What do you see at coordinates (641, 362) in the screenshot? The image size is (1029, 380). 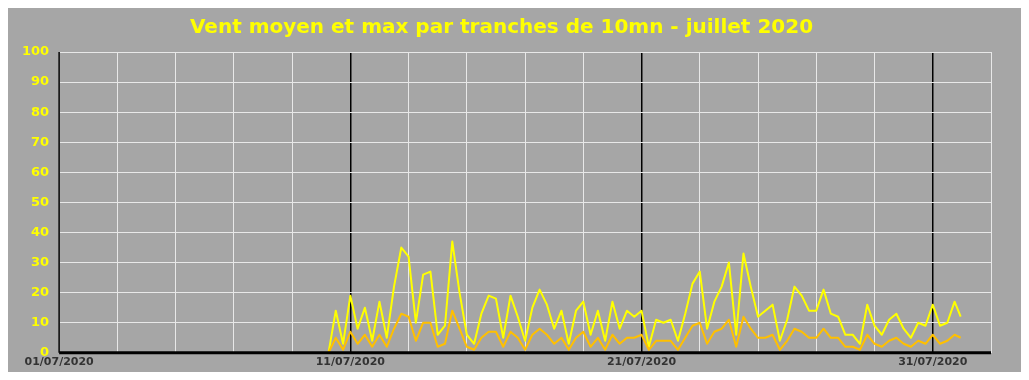 I see `x-tick-label: 21/07/2020` at bounding box center [641, 362].